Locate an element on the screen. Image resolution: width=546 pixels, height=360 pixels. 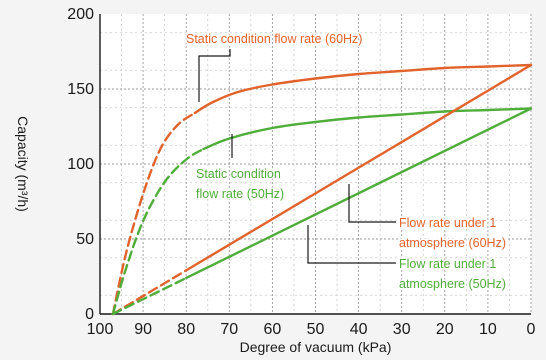
x-tick-label: 70 is located at coordinates (229, 329).